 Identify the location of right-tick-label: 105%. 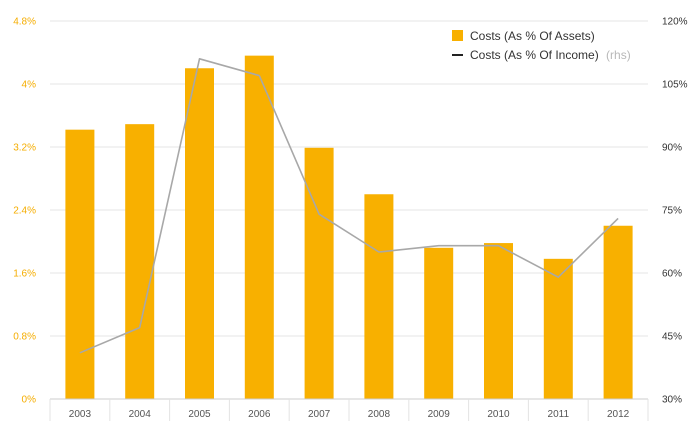
(675, 85).